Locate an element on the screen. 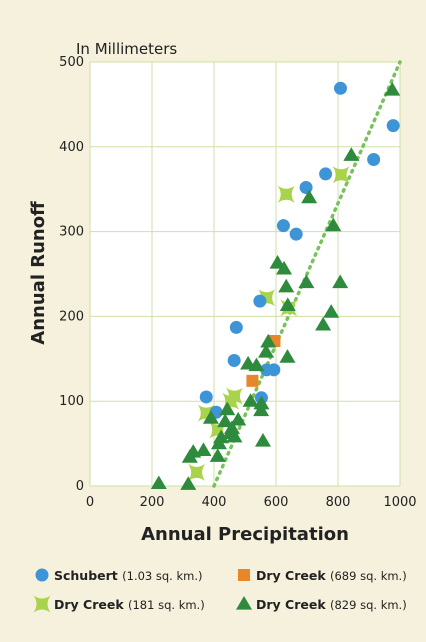 The image size is (426, 642). y-axis-label: Annual Runoff is located at coordinates (38, 273).